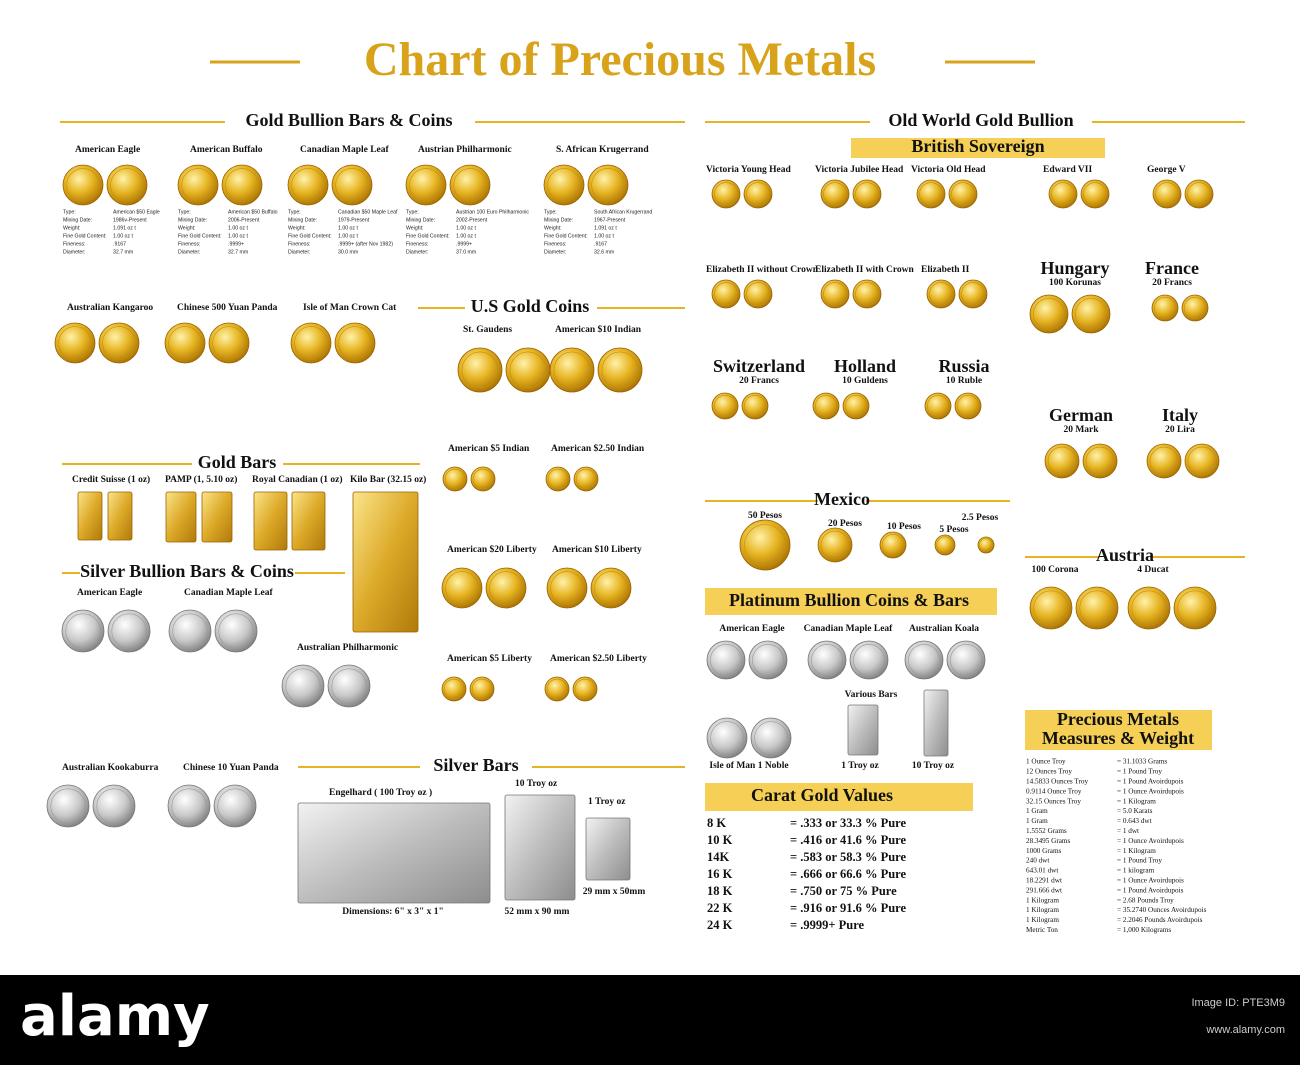  I want to click on carat-grade: 16 K, so click(720, 874).